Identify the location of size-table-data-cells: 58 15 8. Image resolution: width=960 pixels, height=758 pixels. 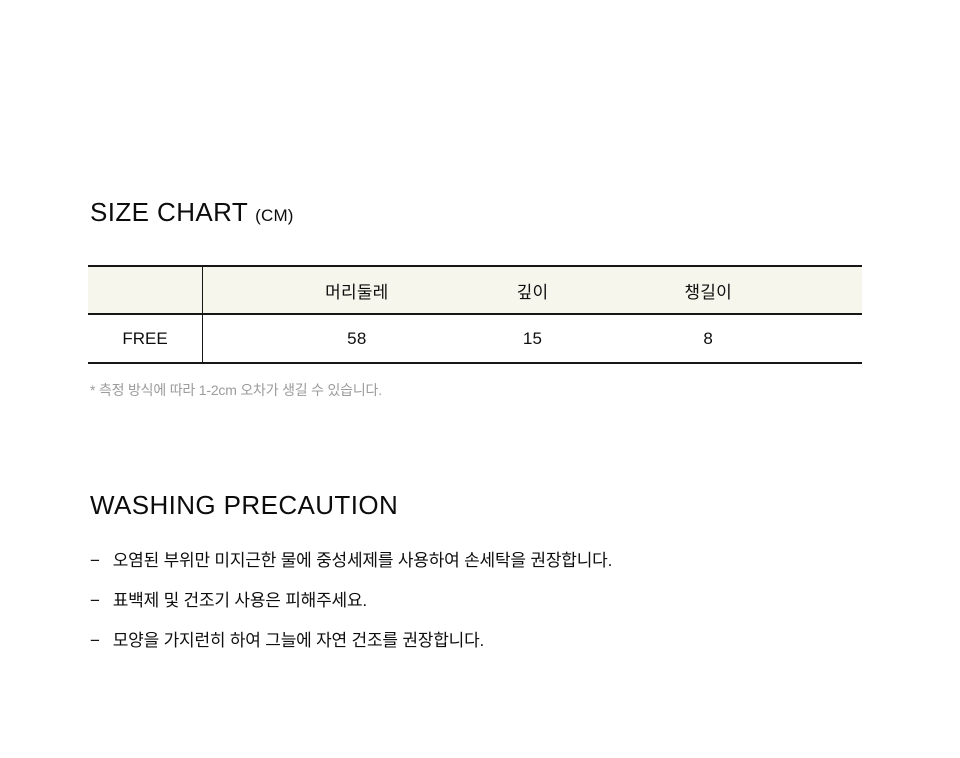
(532, 338).